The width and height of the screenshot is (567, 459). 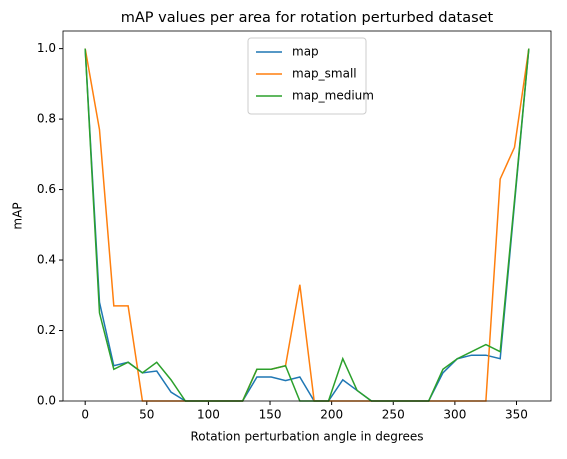 I want to click on legend-box, so click(x=307, y=76).